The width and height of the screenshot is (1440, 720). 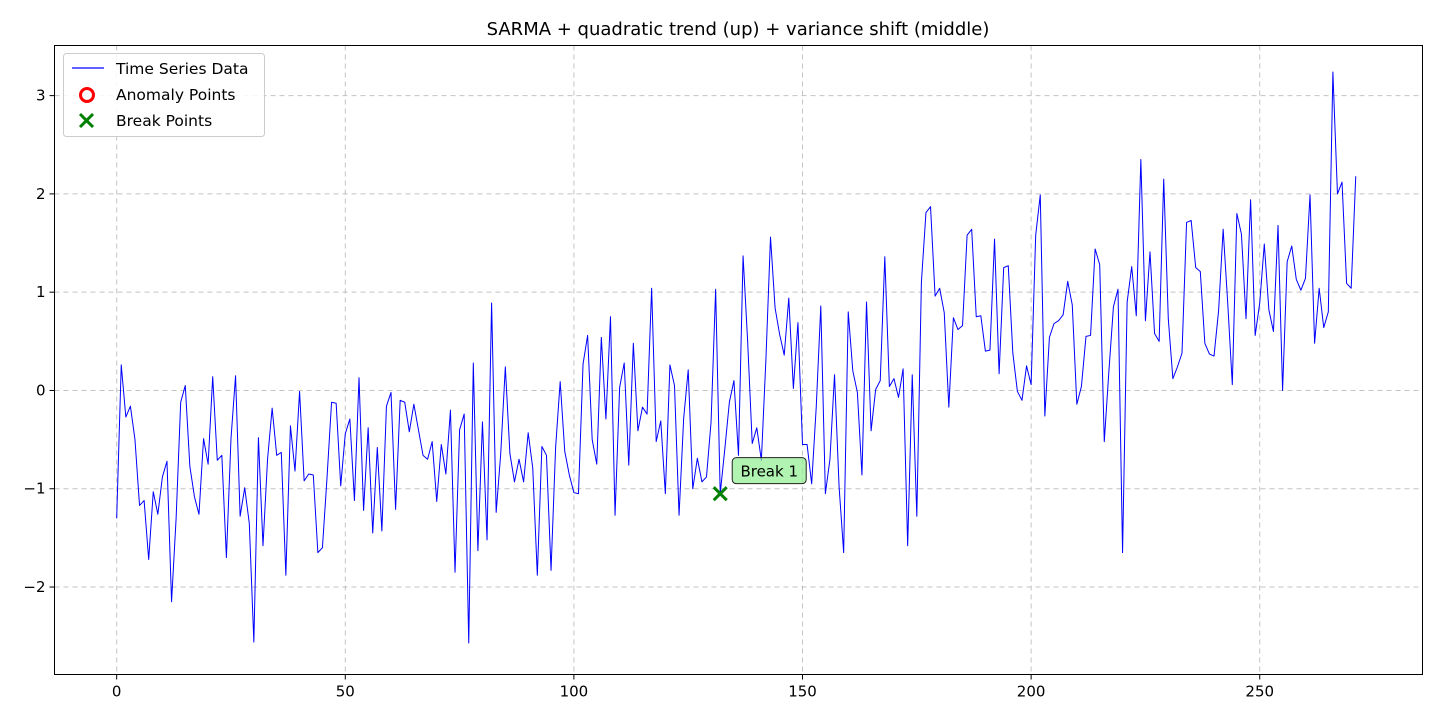 I want to click on x-tick-label: 0, so click(x=117, y=692).